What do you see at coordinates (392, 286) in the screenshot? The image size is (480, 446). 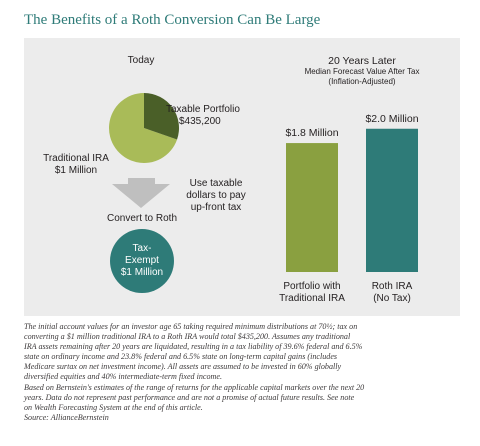 I see `bar-category-label: Roth IRA` at bounding box center [392, 286].